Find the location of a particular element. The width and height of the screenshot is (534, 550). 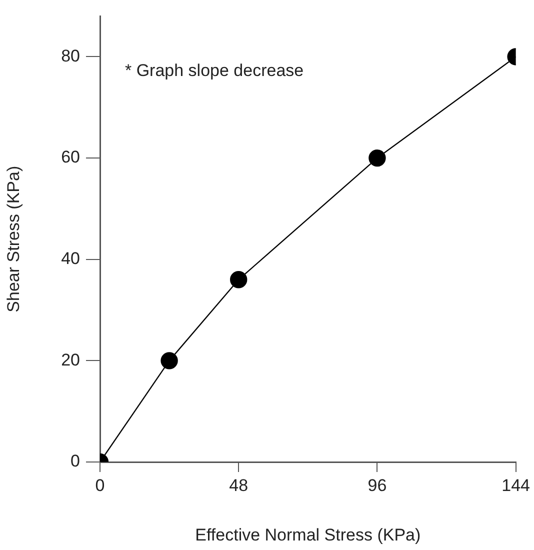

y-tick-label: 20 is located at coordinates (70, 360).